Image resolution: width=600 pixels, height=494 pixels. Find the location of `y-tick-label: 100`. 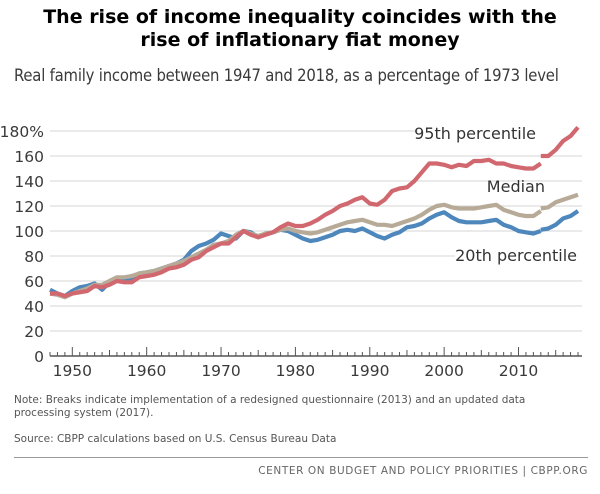

y-tick-label: 100 is located at coordinates (29, 232).